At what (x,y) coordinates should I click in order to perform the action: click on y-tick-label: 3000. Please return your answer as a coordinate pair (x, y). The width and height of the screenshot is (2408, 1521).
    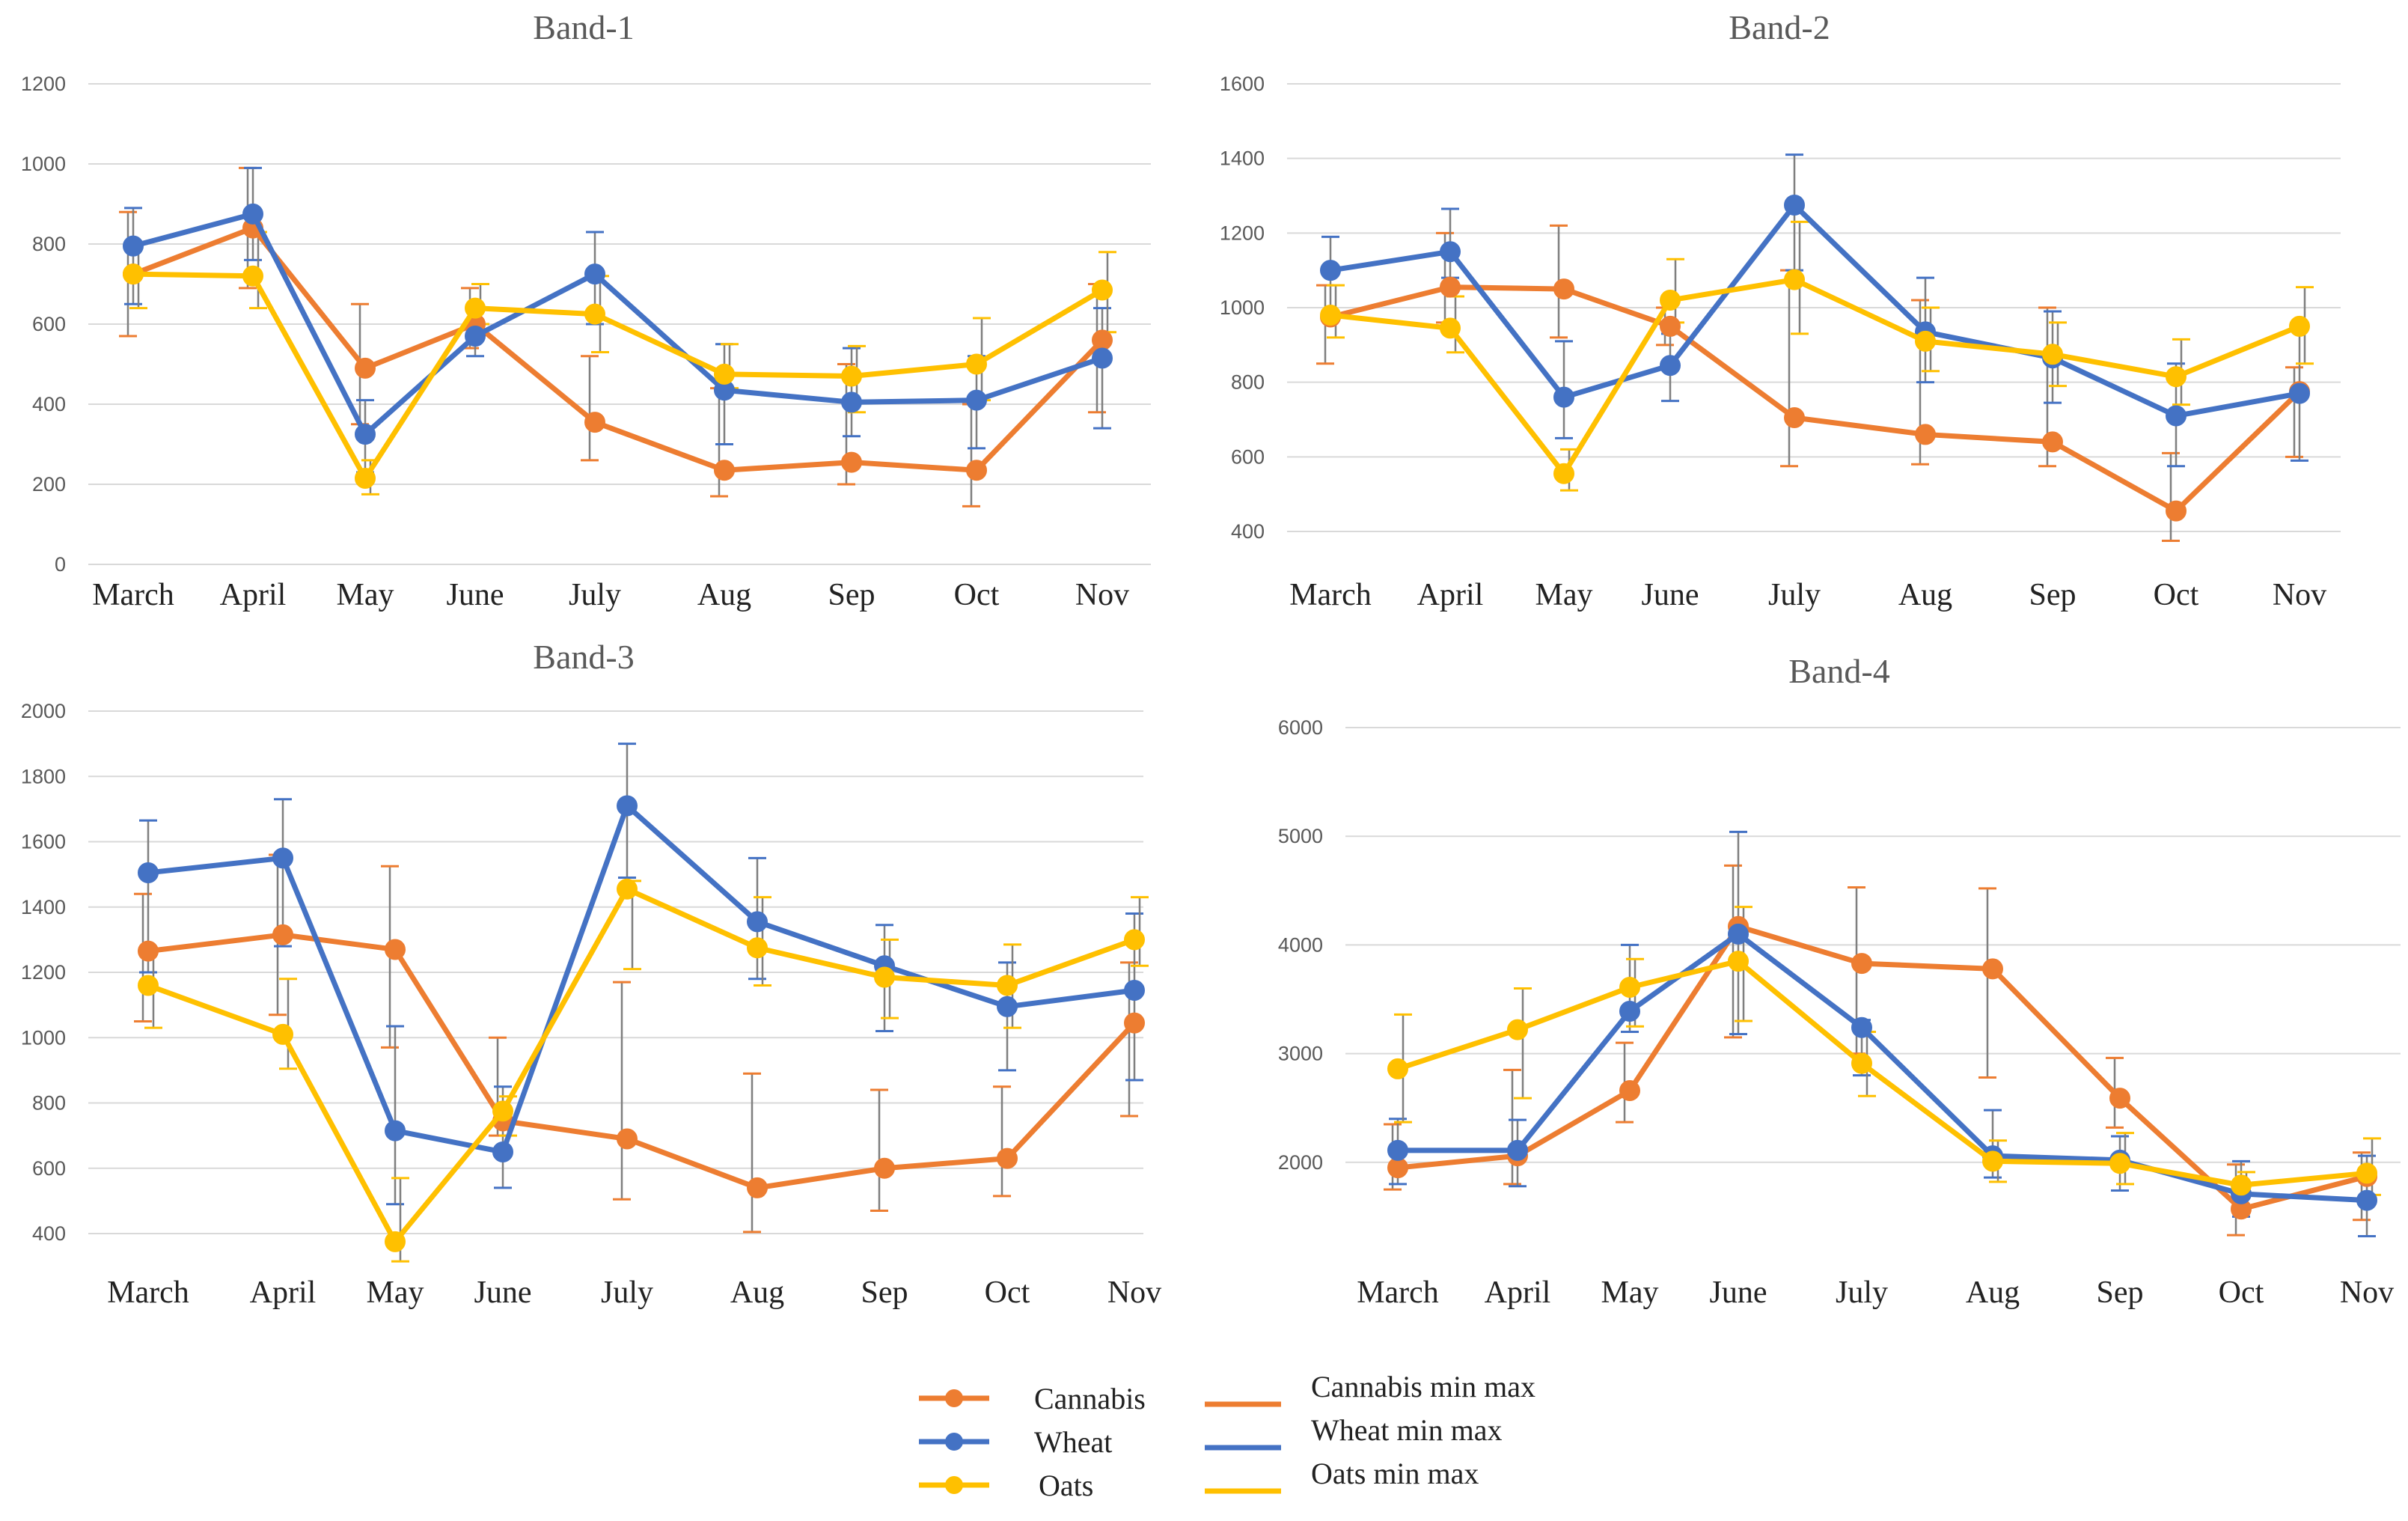
    Looking at the image, I should click on (1300, 1054).